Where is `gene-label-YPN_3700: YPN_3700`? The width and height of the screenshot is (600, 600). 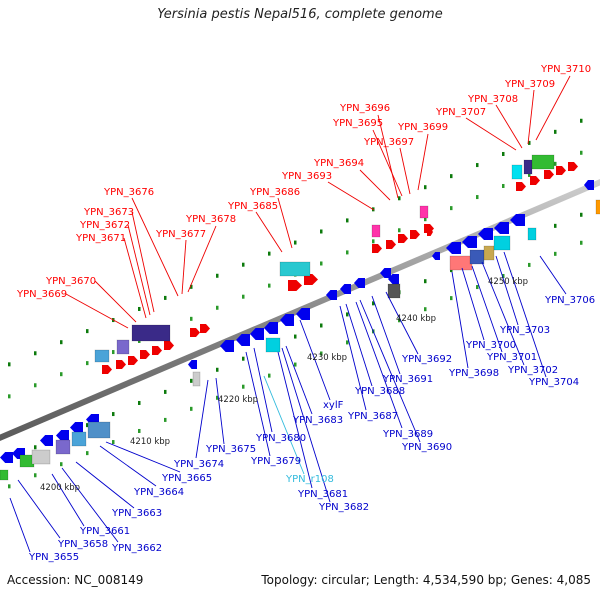
gene-label-YPN_3700: YPN_3700 is located at coordinates (490, 345).